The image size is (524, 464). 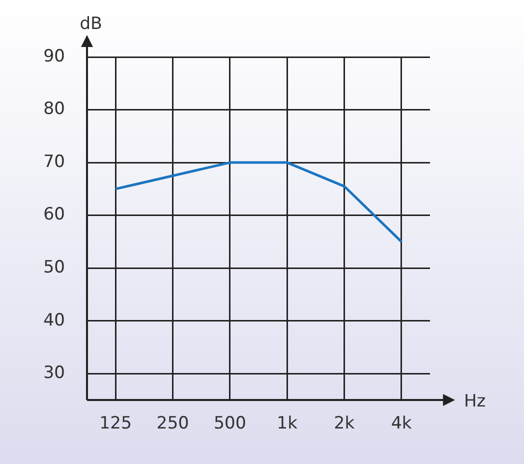 What do you see at coordinates (54, 268) in the screenshot?
I see `y-tick-label: 50` at bounding box center [54, 268].